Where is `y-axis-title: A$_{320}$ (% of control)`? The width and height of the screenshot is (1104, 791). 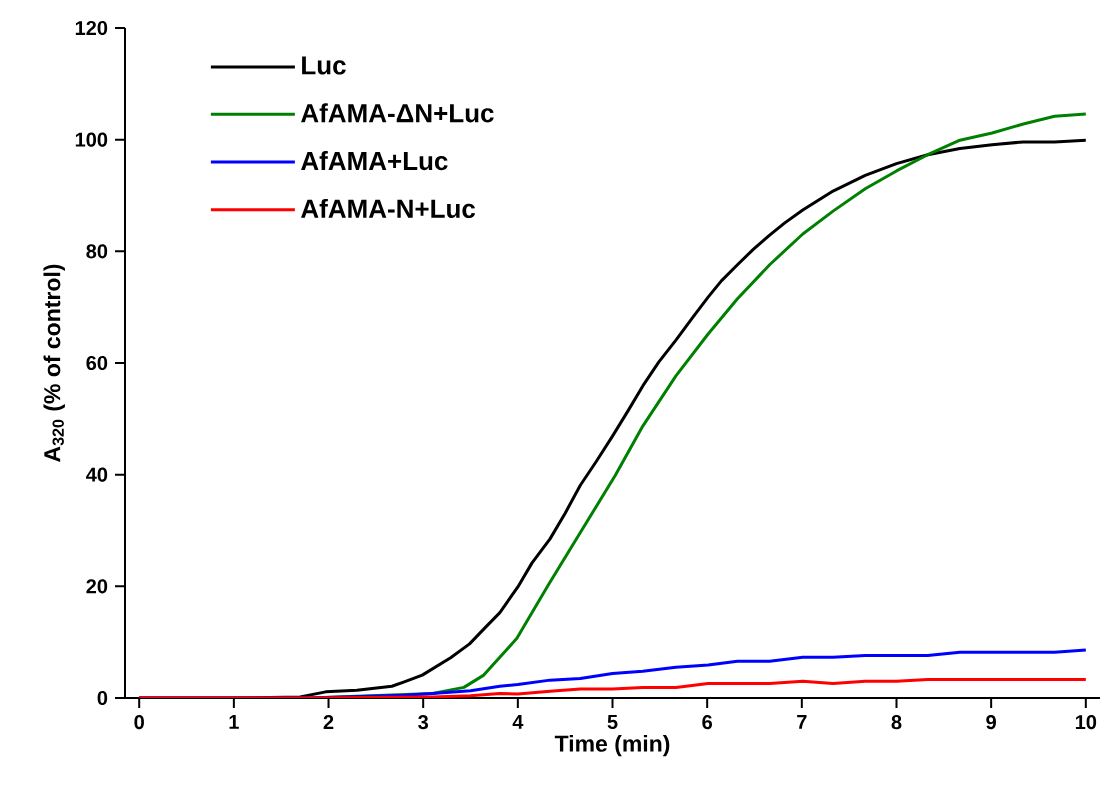
y-axis-title: A$_{320}$ (% of control) is located at coordinates (54, 363).